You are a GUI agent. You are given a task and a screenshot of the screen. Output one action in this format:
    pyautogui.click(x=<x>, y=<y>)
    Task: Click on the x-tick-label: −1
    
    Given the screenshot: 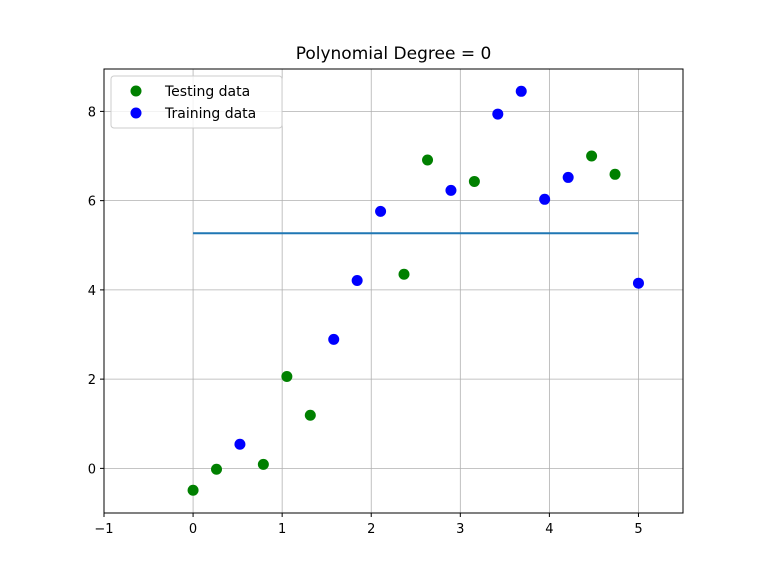 What is the action you would take?
    pyautogui.click(x=103, y=529)
    